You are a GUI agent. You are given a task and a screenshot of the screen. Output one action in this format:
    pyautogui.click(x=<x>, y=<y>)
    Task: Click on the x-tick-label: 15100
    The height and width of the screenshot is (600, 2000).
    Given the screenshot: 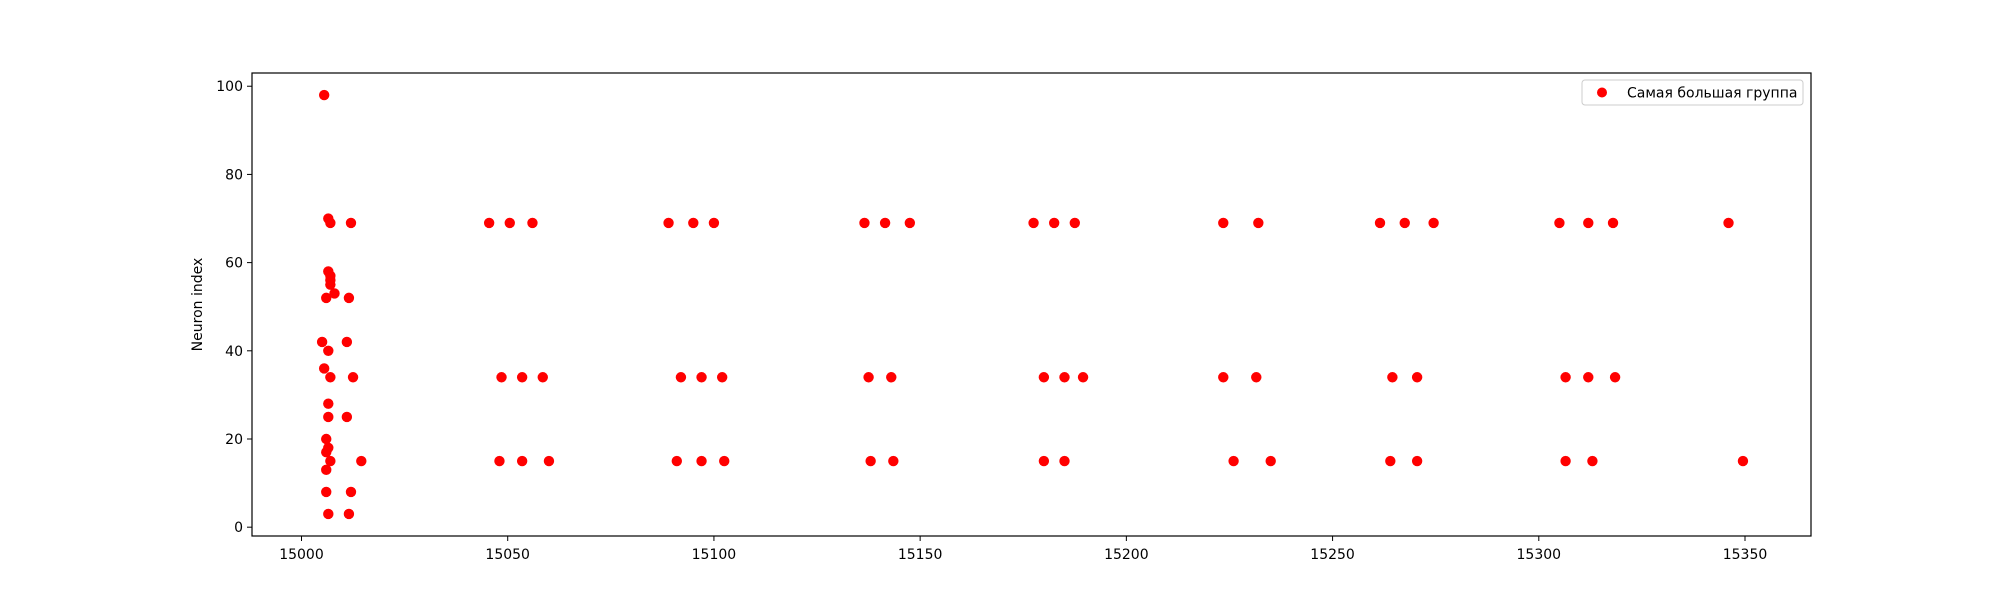 What is the action you would take?
    pyautogui.click(x=714, y=555)
    